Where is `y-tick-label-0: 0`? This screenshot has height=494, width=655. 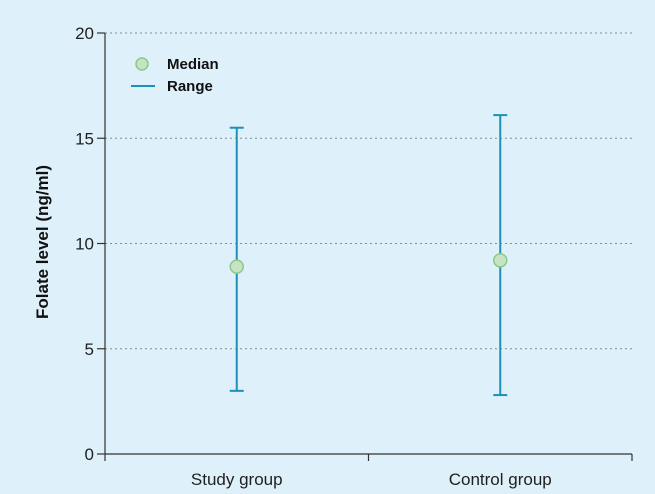
y-tick-label-0: 0 is located at coordinates (89, 454).